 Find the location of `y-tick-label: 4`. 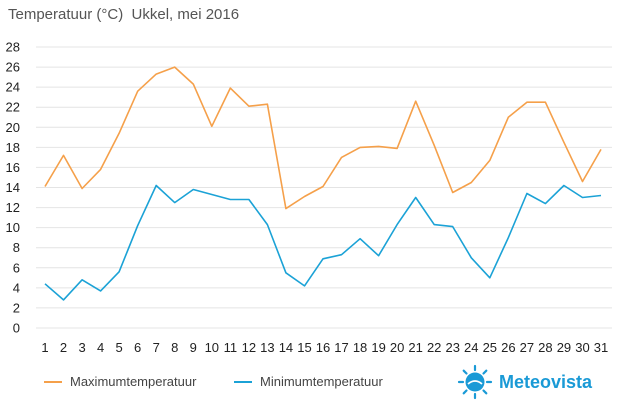

y-tick-label: 4 is located at coordinates (16, 287).